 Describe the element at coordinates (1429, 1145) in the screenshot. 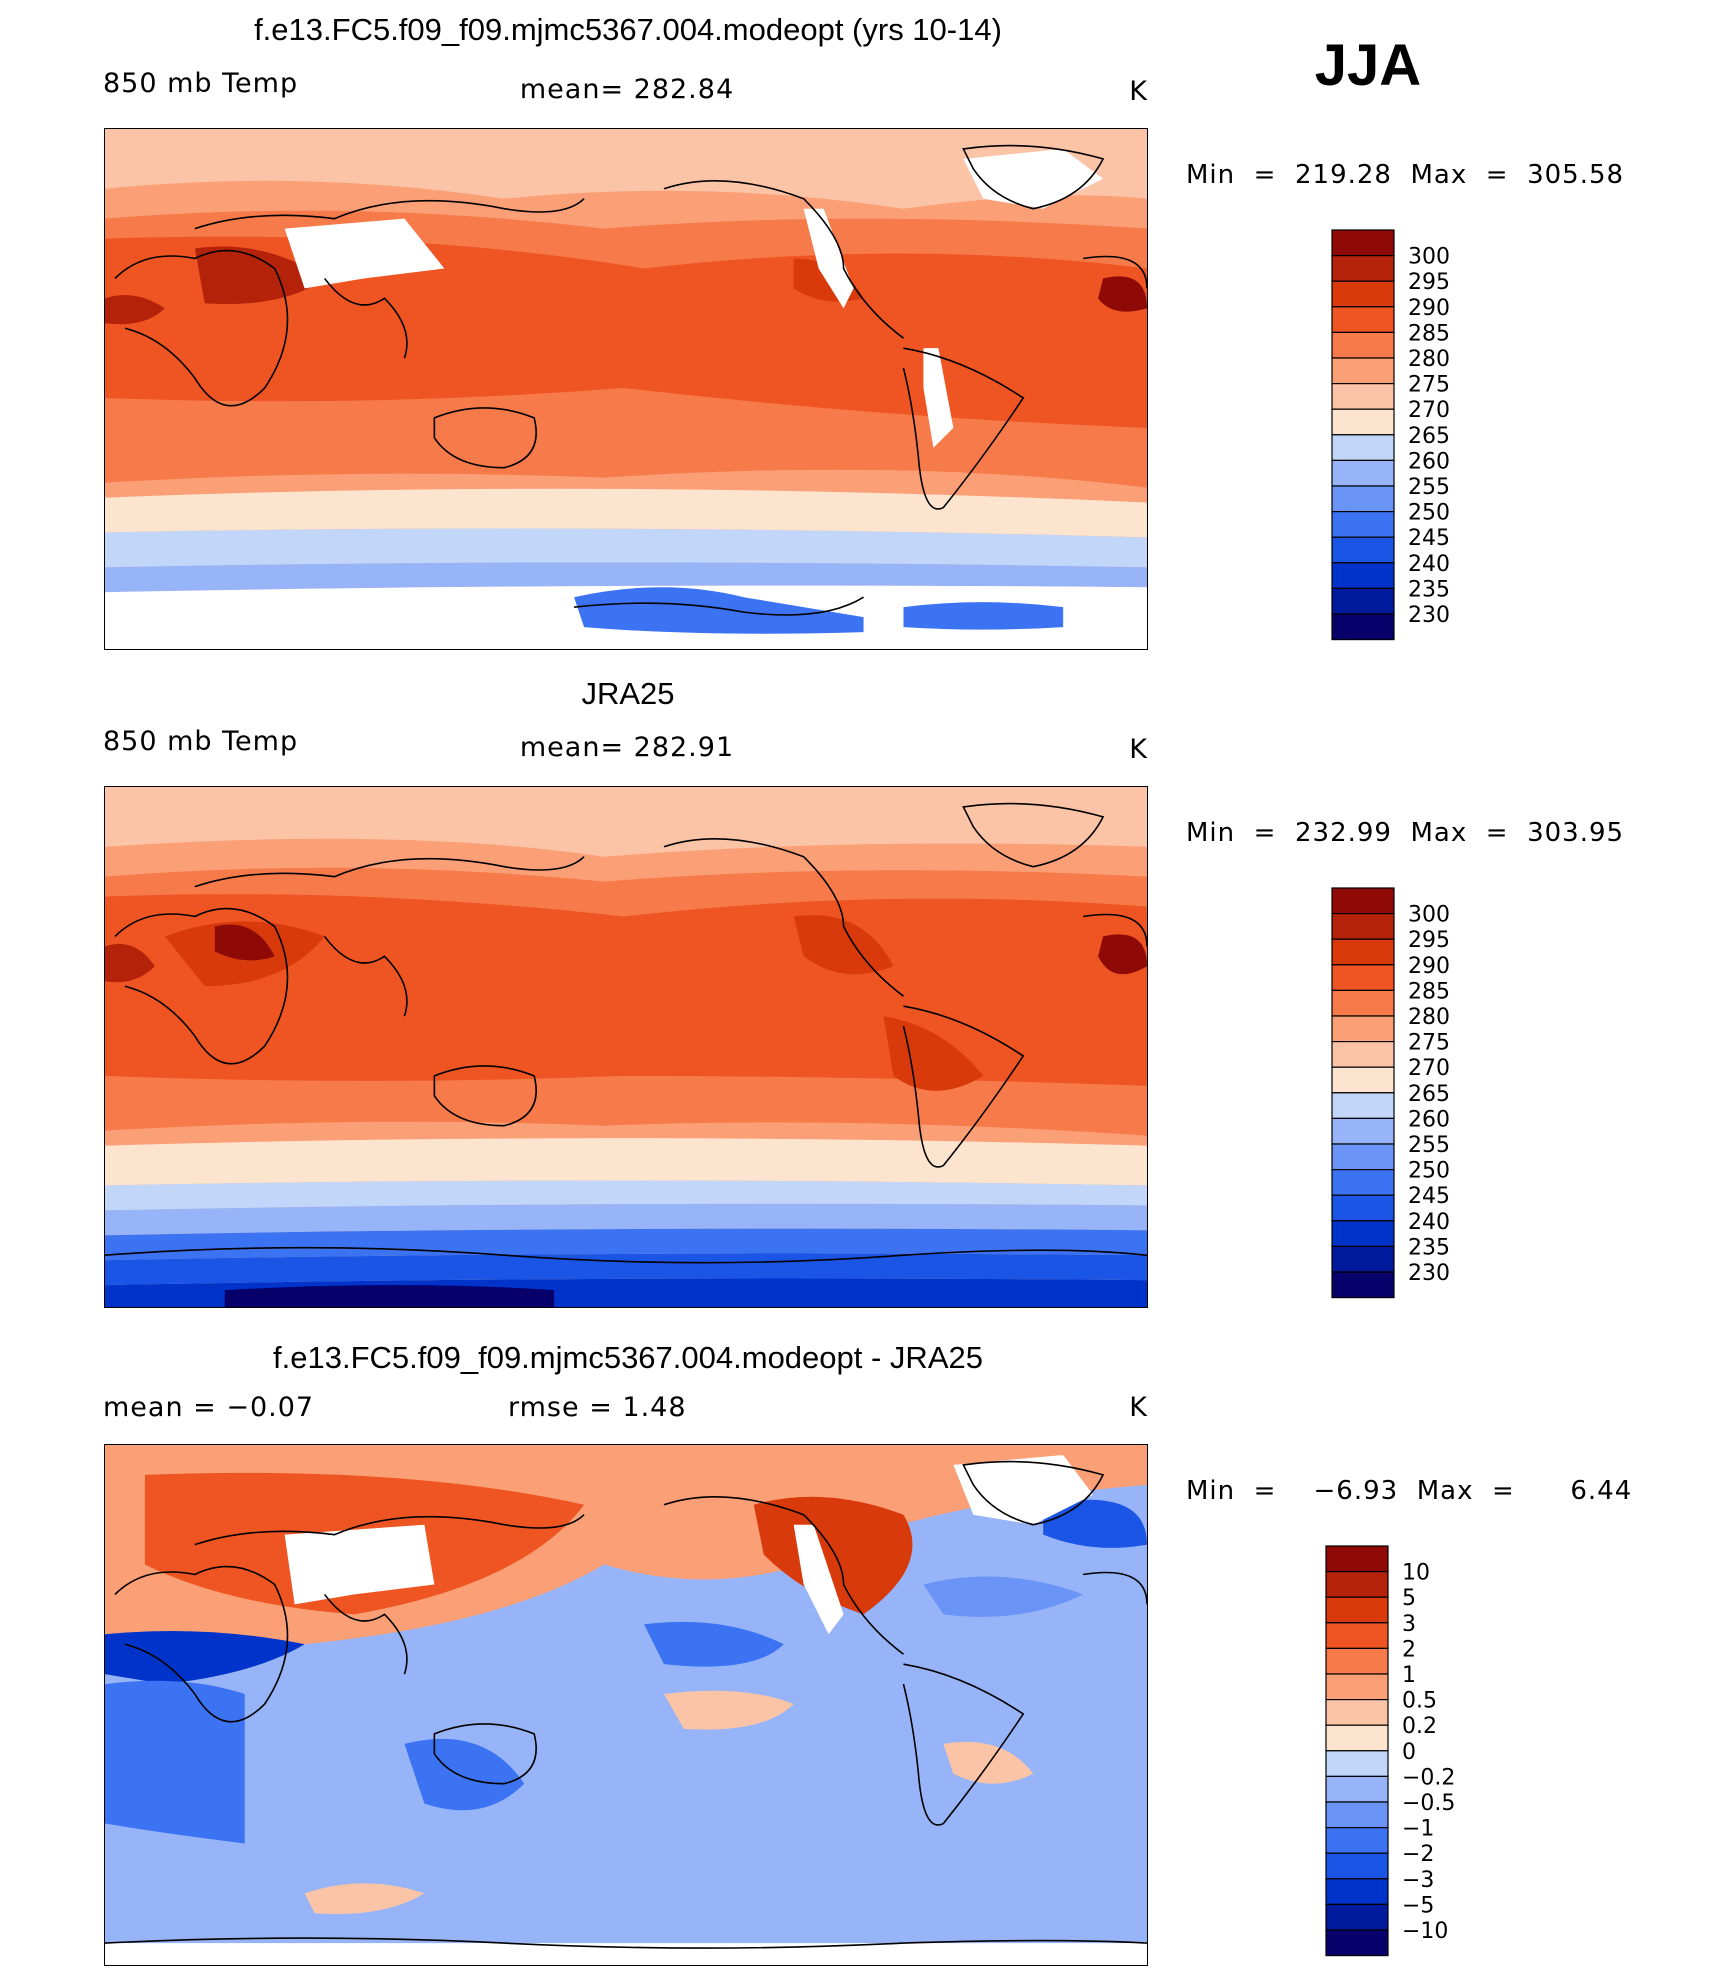

I see `panel2-colorbar-tick-label: 255` at that location.